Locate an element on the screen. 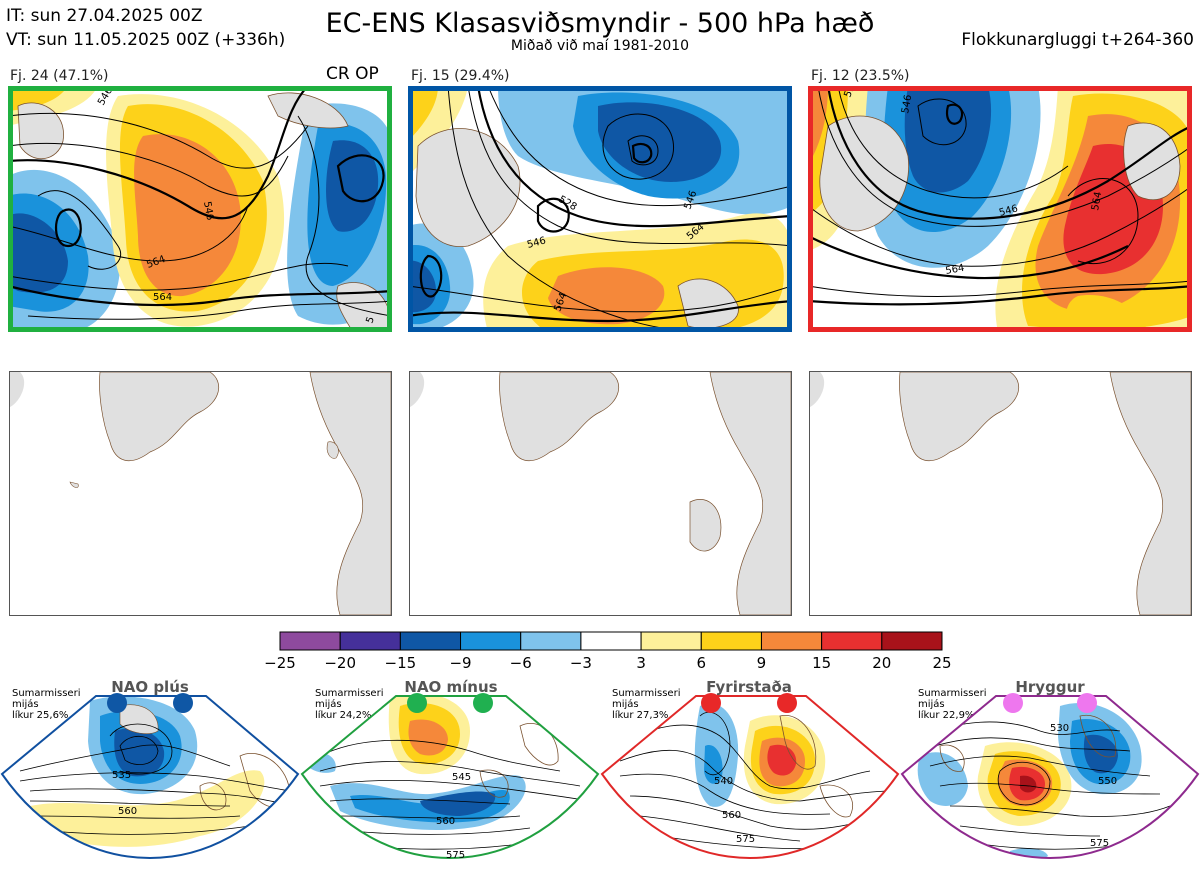 Image resolution: width=1200 pixels, height=871 pixels. regime-2-dot-right is located at coordinates (483, 703).